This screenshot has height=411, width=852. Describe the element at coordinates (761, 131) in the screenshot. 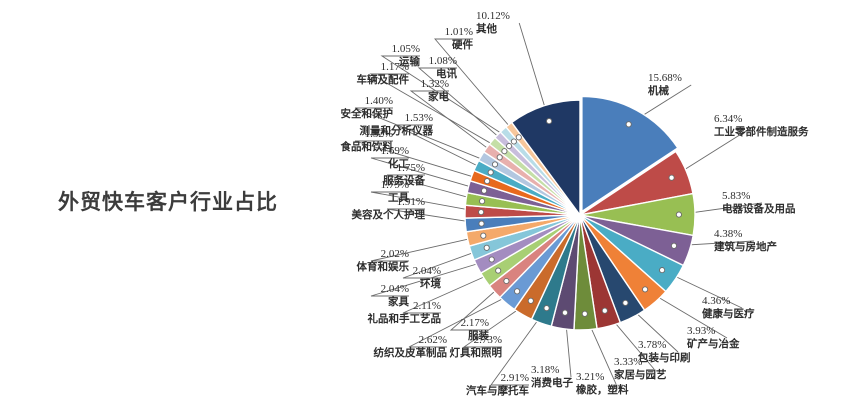

I see `slice-category: 工业零部件制造服务` at that location.